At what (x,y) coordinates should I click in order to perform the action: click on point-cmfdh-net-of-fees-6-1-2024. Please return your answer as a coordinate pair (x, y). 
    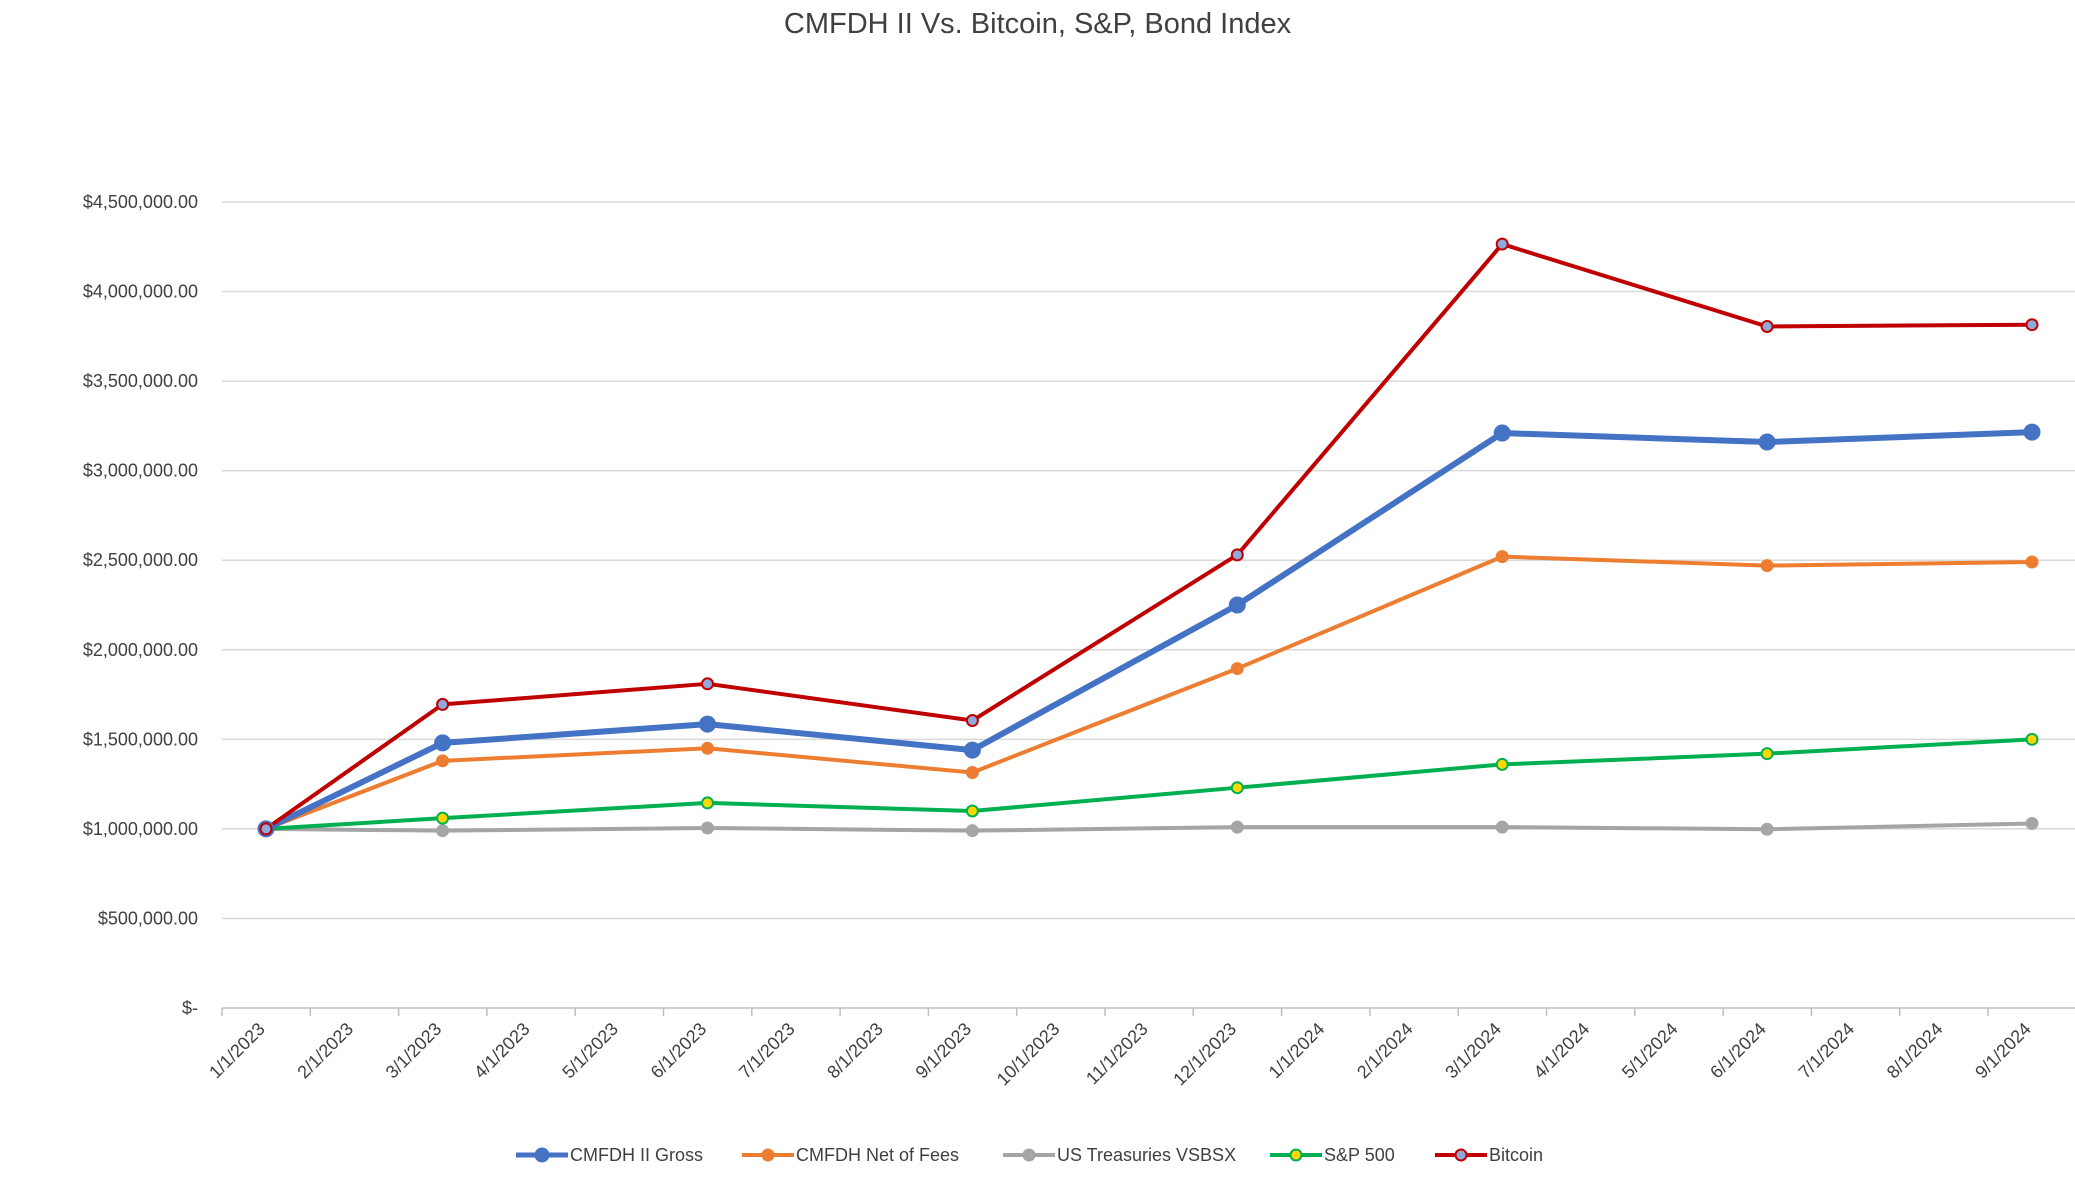
    Looking at the image, I should click on (1767, 566).